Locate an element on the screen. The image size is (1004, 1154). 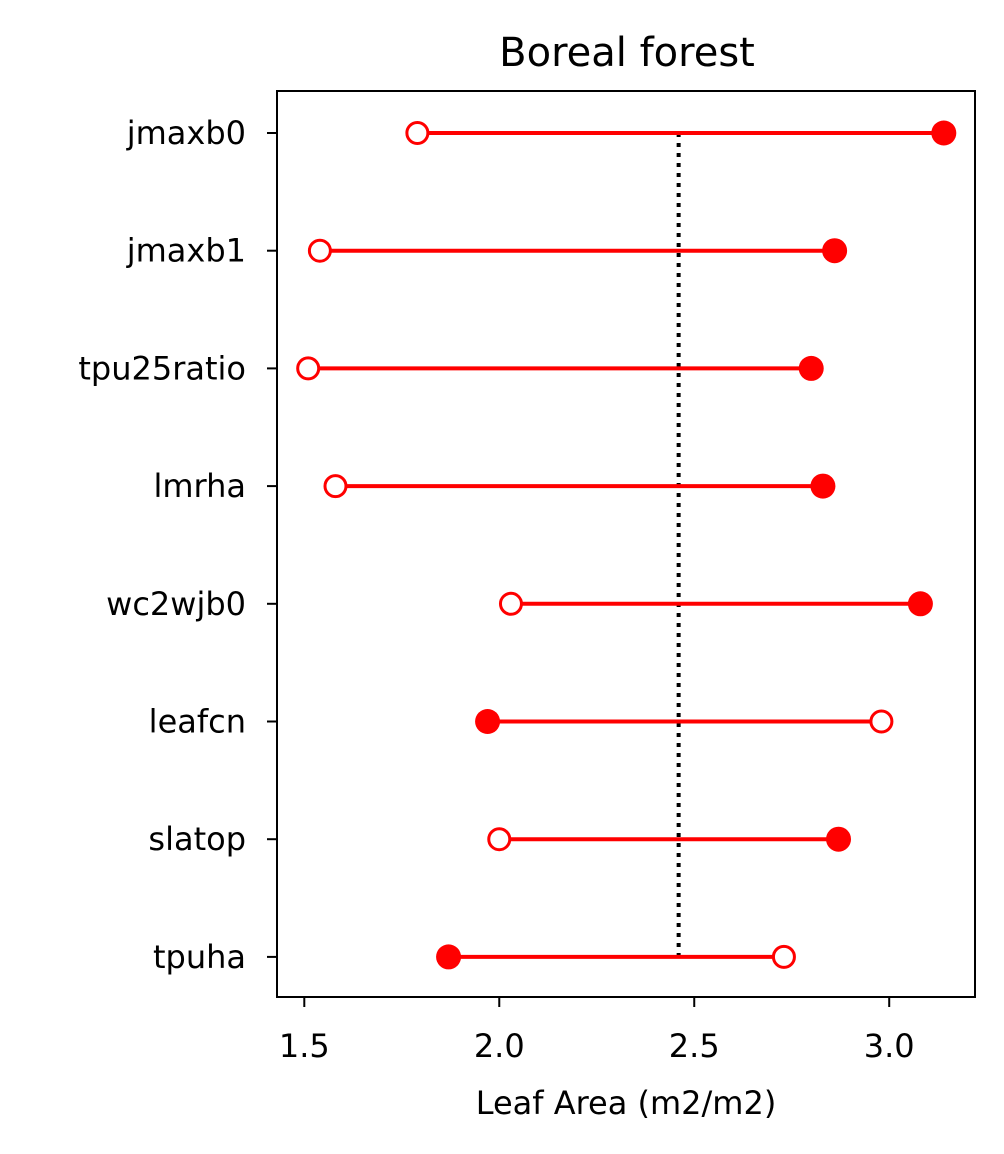
y-tick-label: tpu25ratio is located at coordinates (162, 368).